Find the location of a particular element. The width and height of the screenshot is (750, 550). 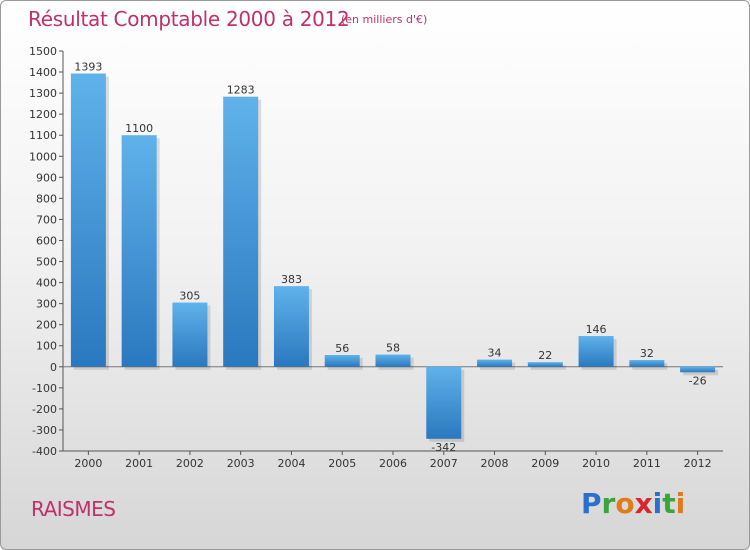

value-label: 22 is located at coordinates (545, 355).